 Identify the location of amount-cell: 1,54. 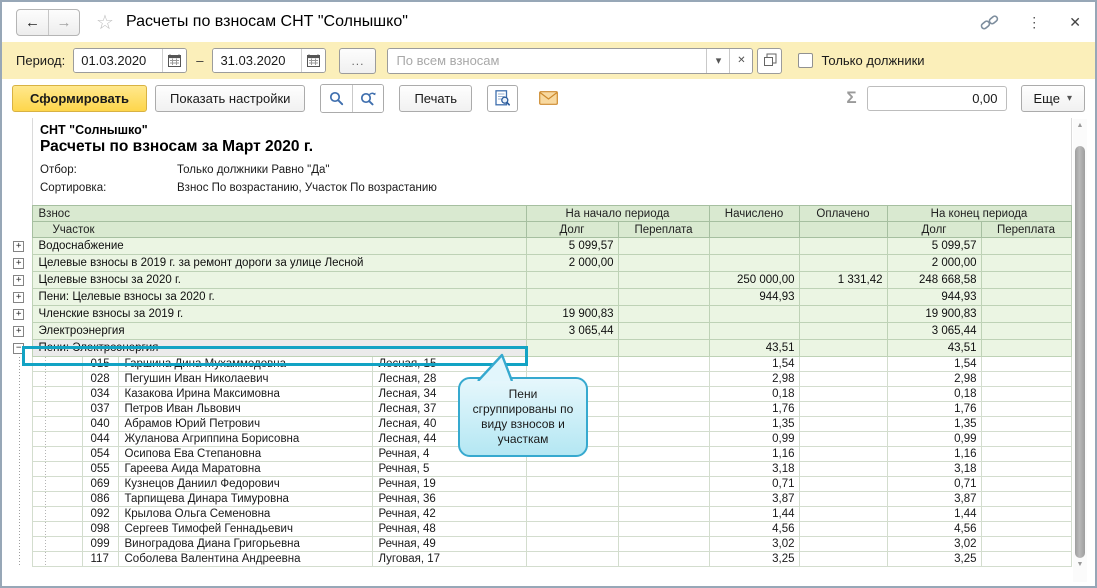
(754, 364).